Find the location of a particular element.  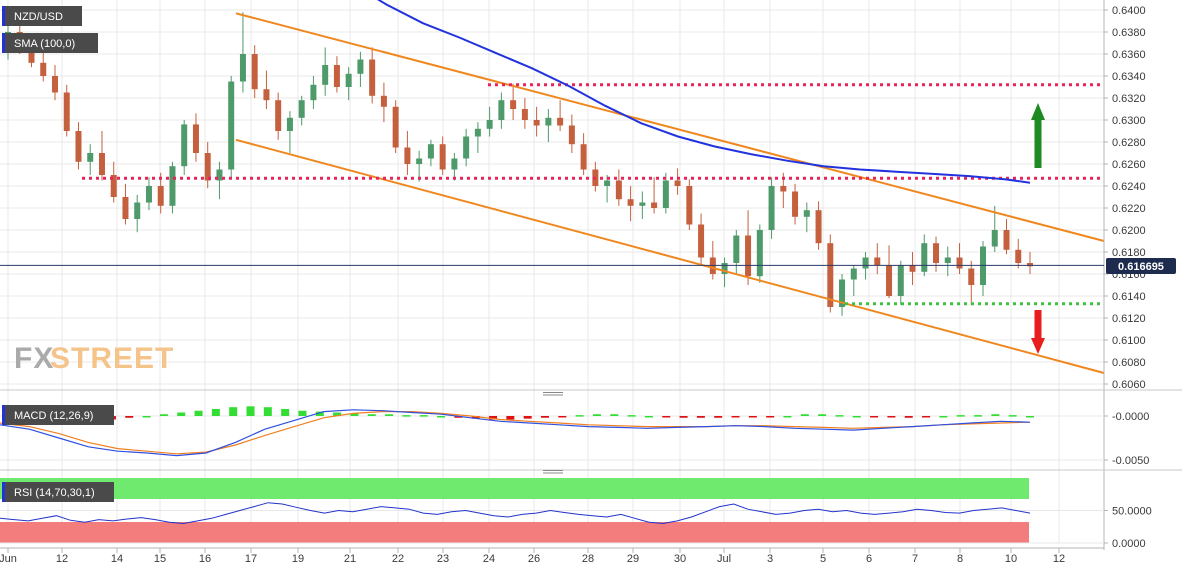

price-tick-label: 0.6340 is located at coordinates (1129, 77).